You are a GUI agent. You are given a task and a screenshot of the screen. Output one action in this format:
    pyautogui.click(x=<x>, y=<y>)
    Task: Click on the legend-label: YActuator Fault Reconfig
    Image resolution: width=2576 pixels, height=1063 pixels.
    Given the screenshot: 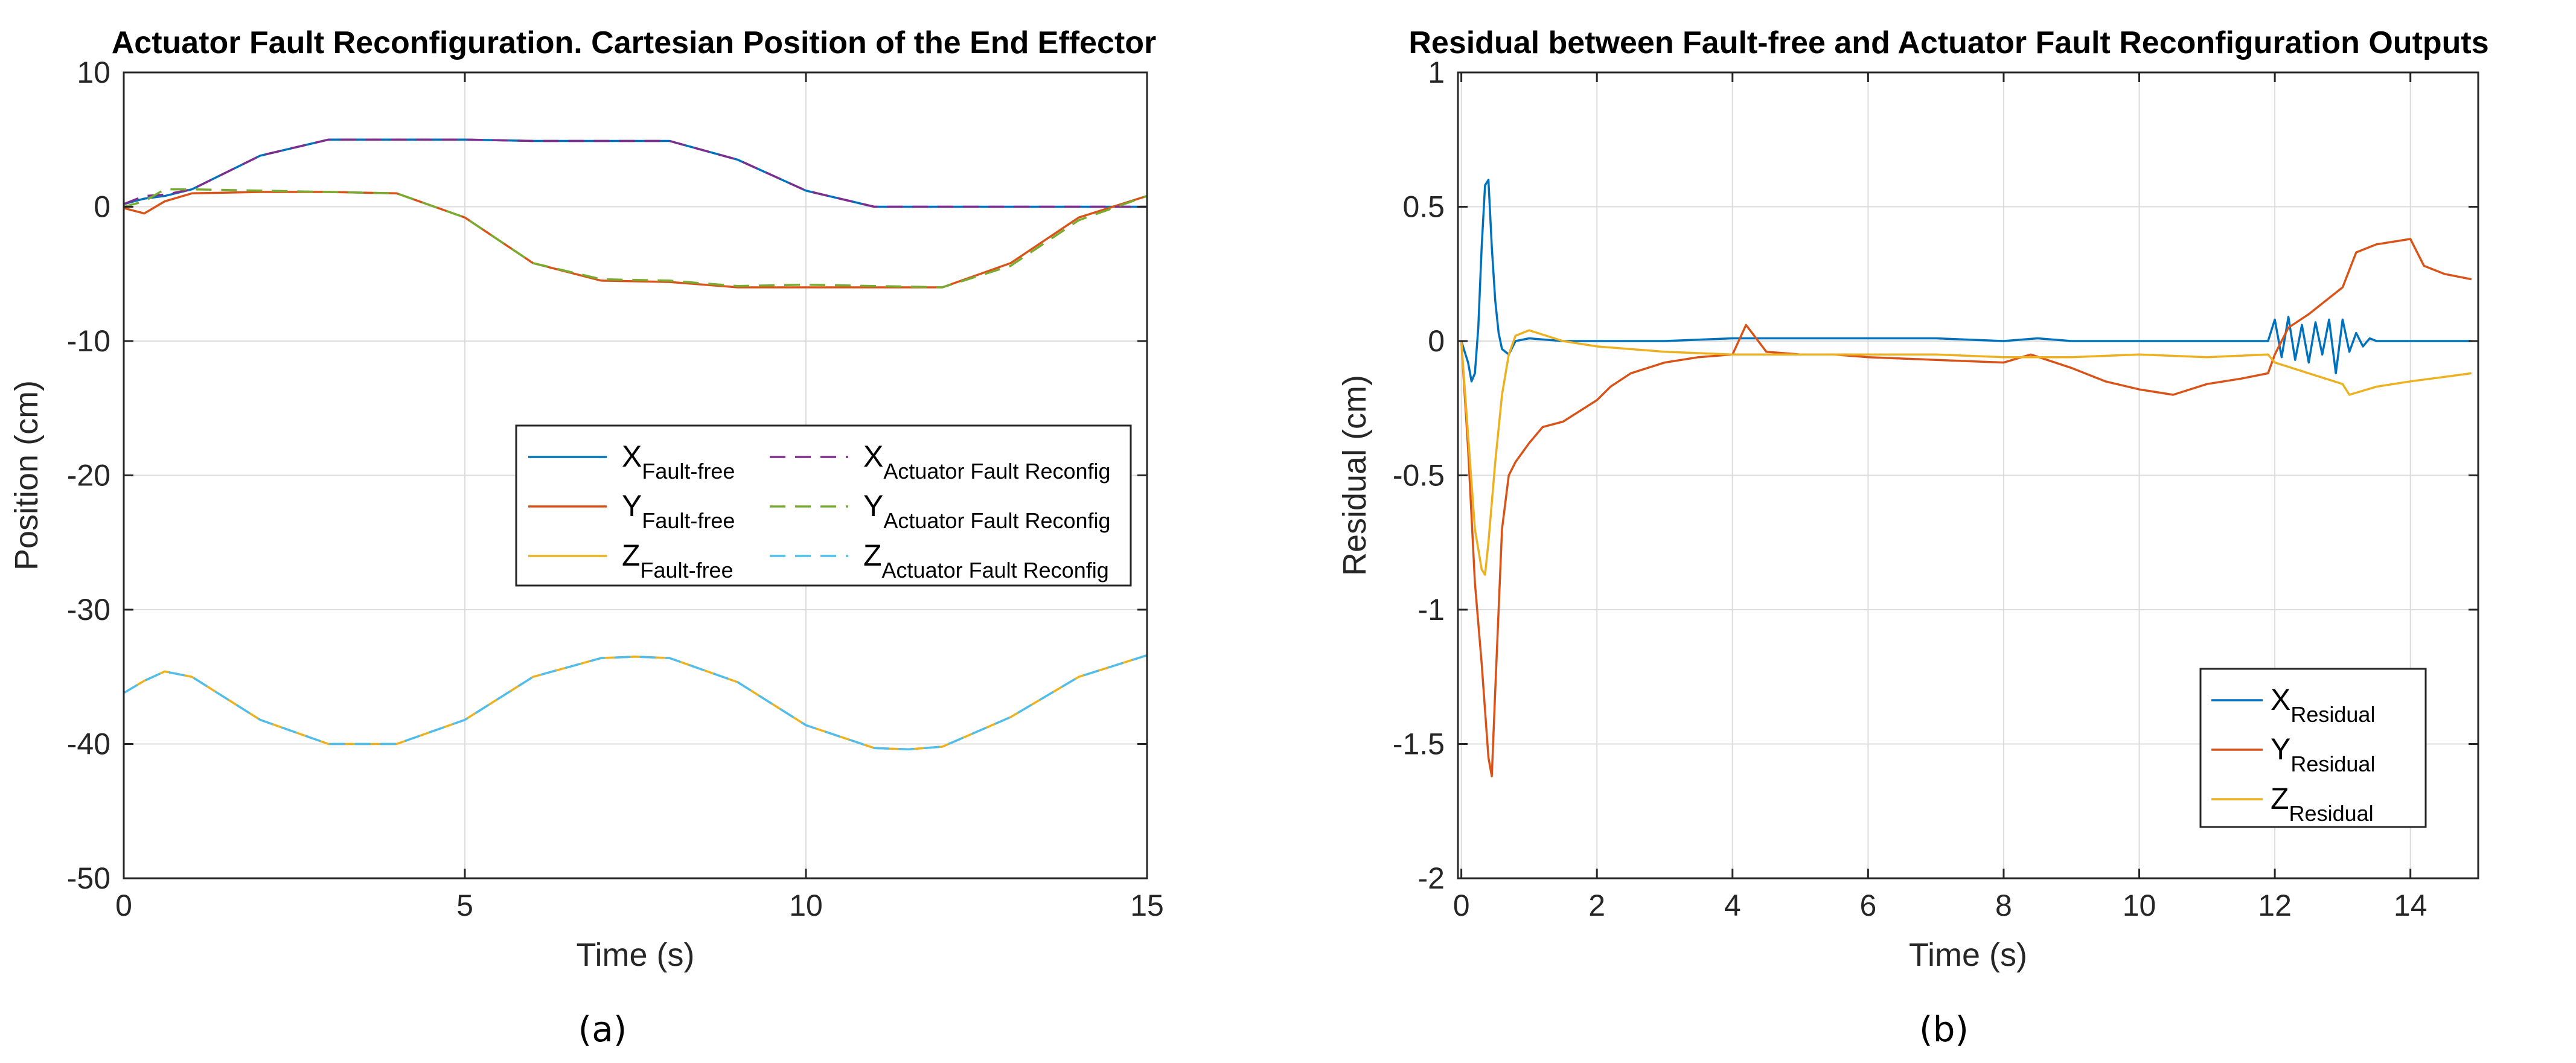 What is the action you would take?
    pyautogui.click(x=987, y=511)
    